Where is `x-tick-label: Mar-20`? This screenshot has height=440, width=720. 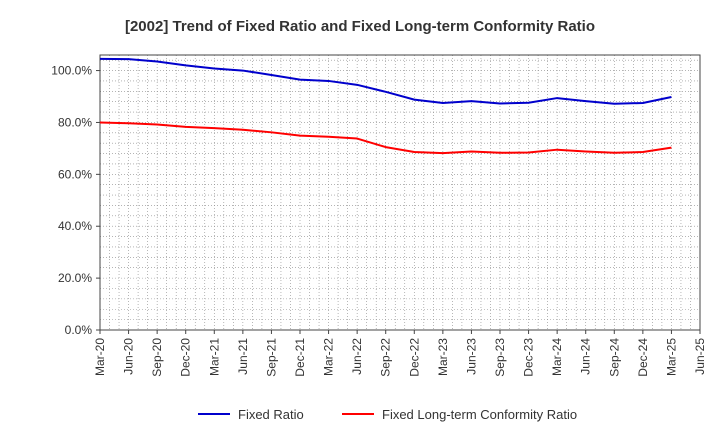
x-tick-label: Mar-20 is located at coordinates (100, 357).